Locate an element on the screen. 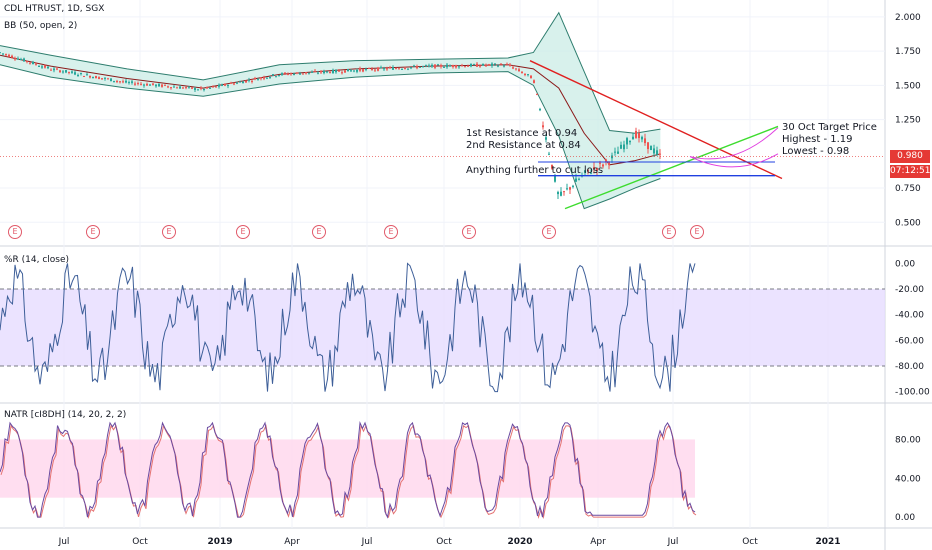 The width and height of the screenshot is (932, 550). support-trendline is located at coordinates (671, 167).